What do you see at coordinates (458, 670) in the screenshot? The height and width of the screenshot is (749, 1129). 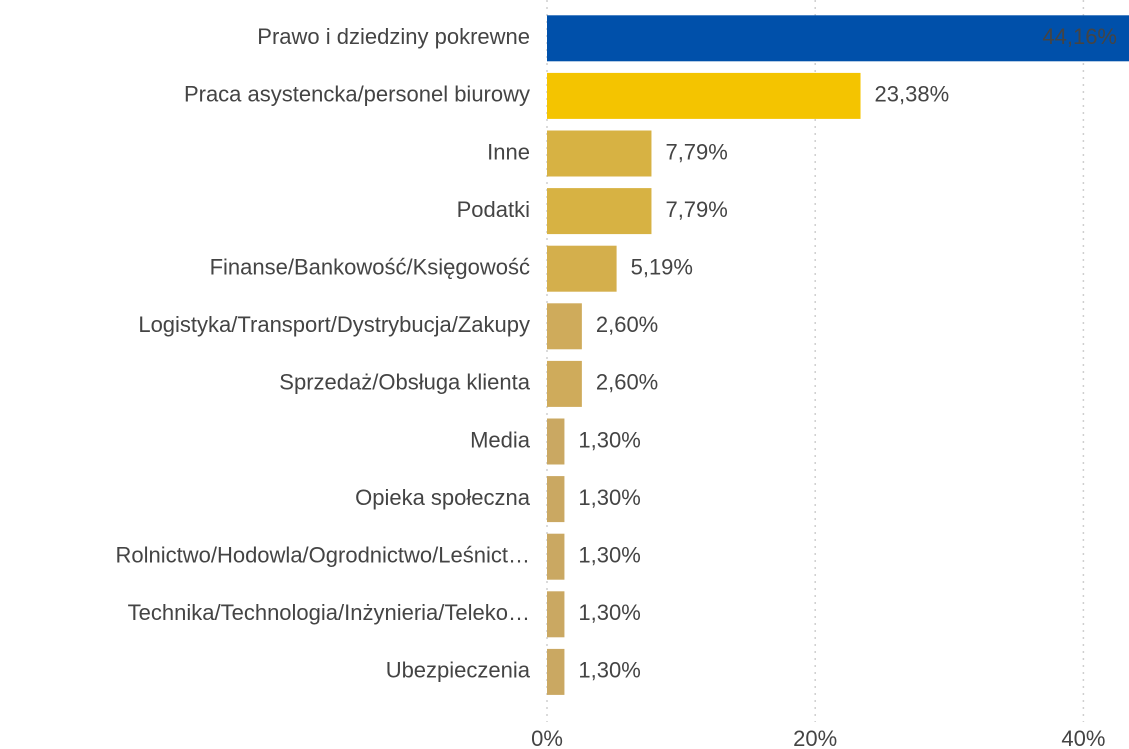 I see `category-label: Ubezpieczenia` at bounding box center [458, 670].